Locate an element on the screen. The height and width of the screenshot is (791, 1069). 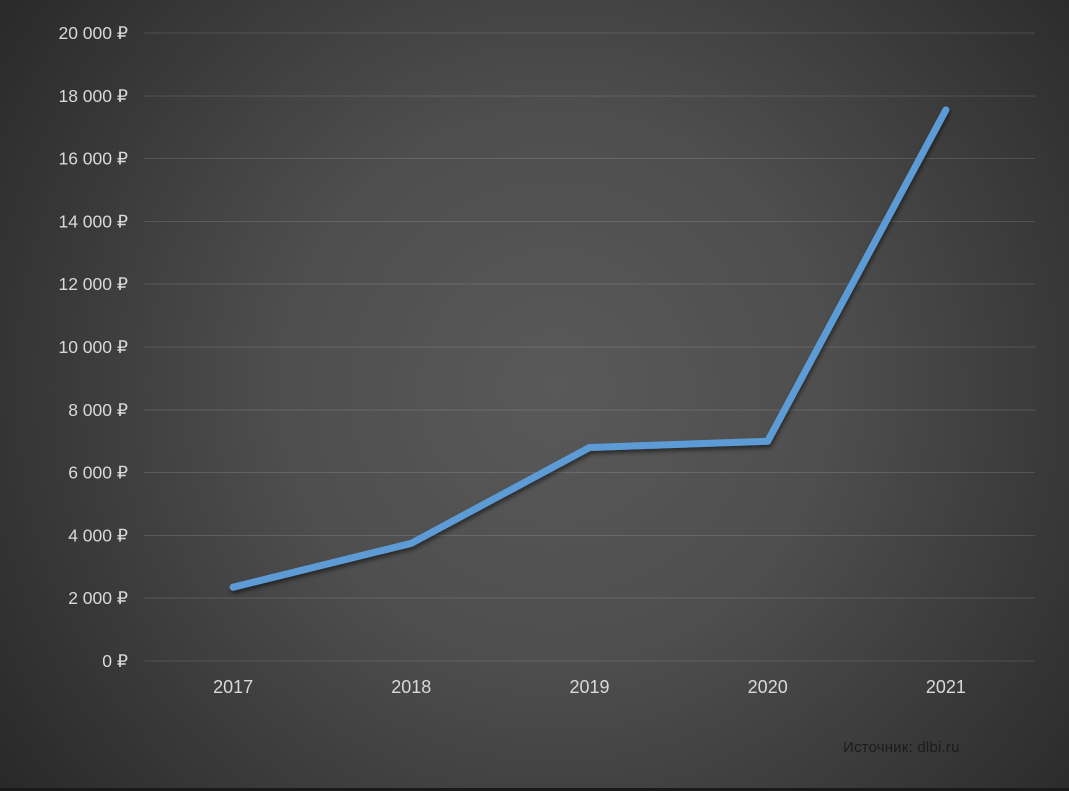
x-axis-tick-label: 2017 is located at coordinates (233, 687).